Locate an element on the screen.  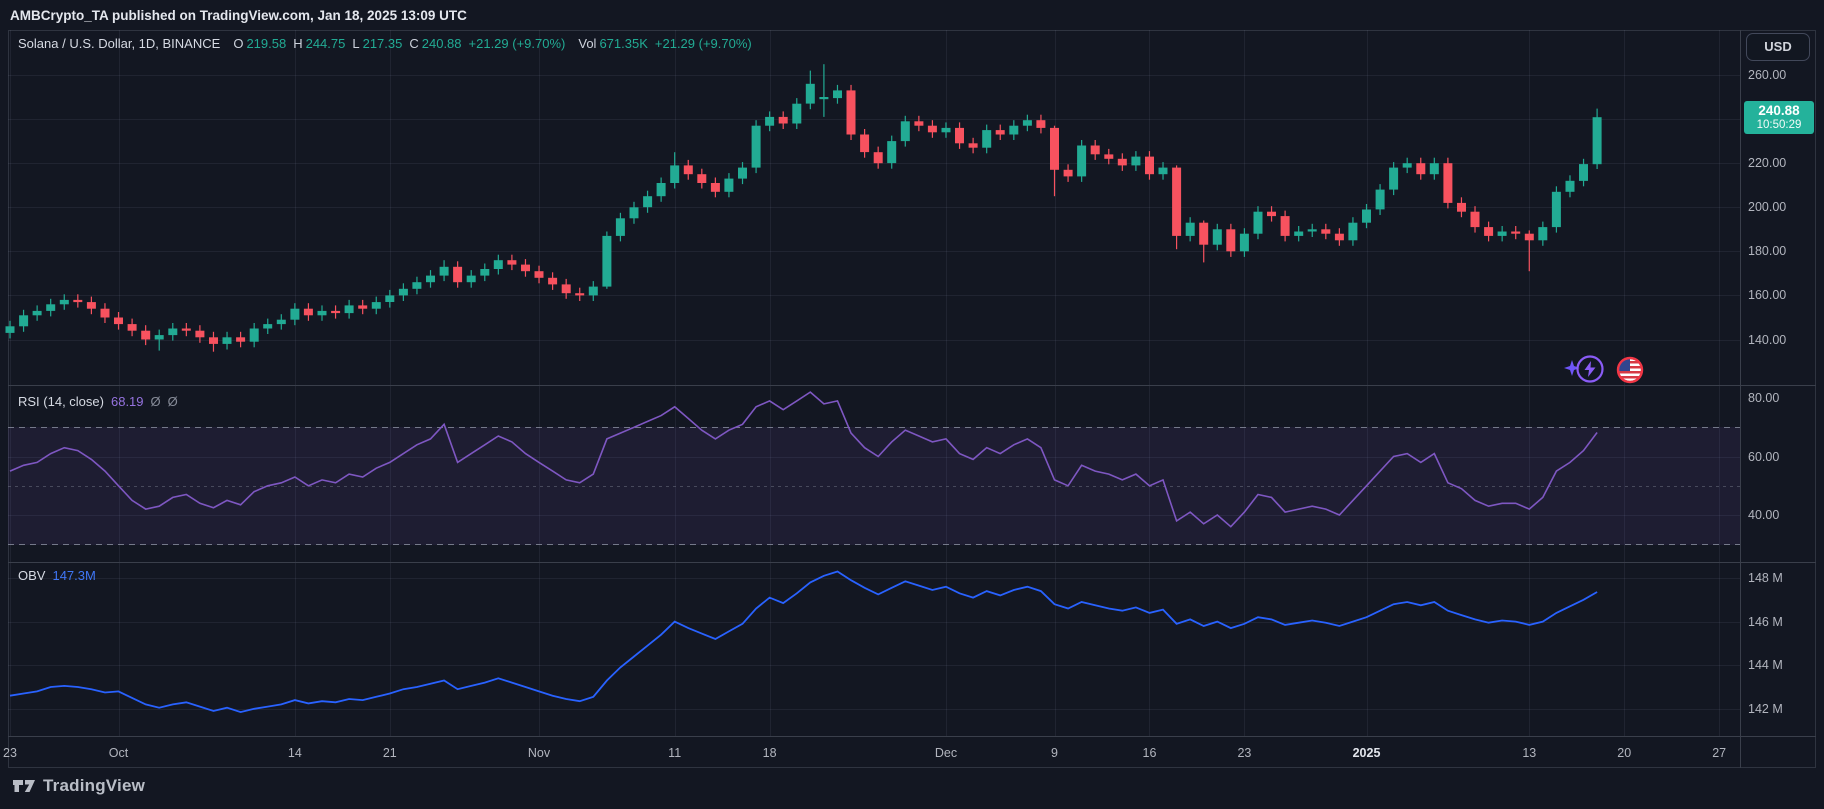
time-axis-label: 21 is located at coordinates (389, 753).